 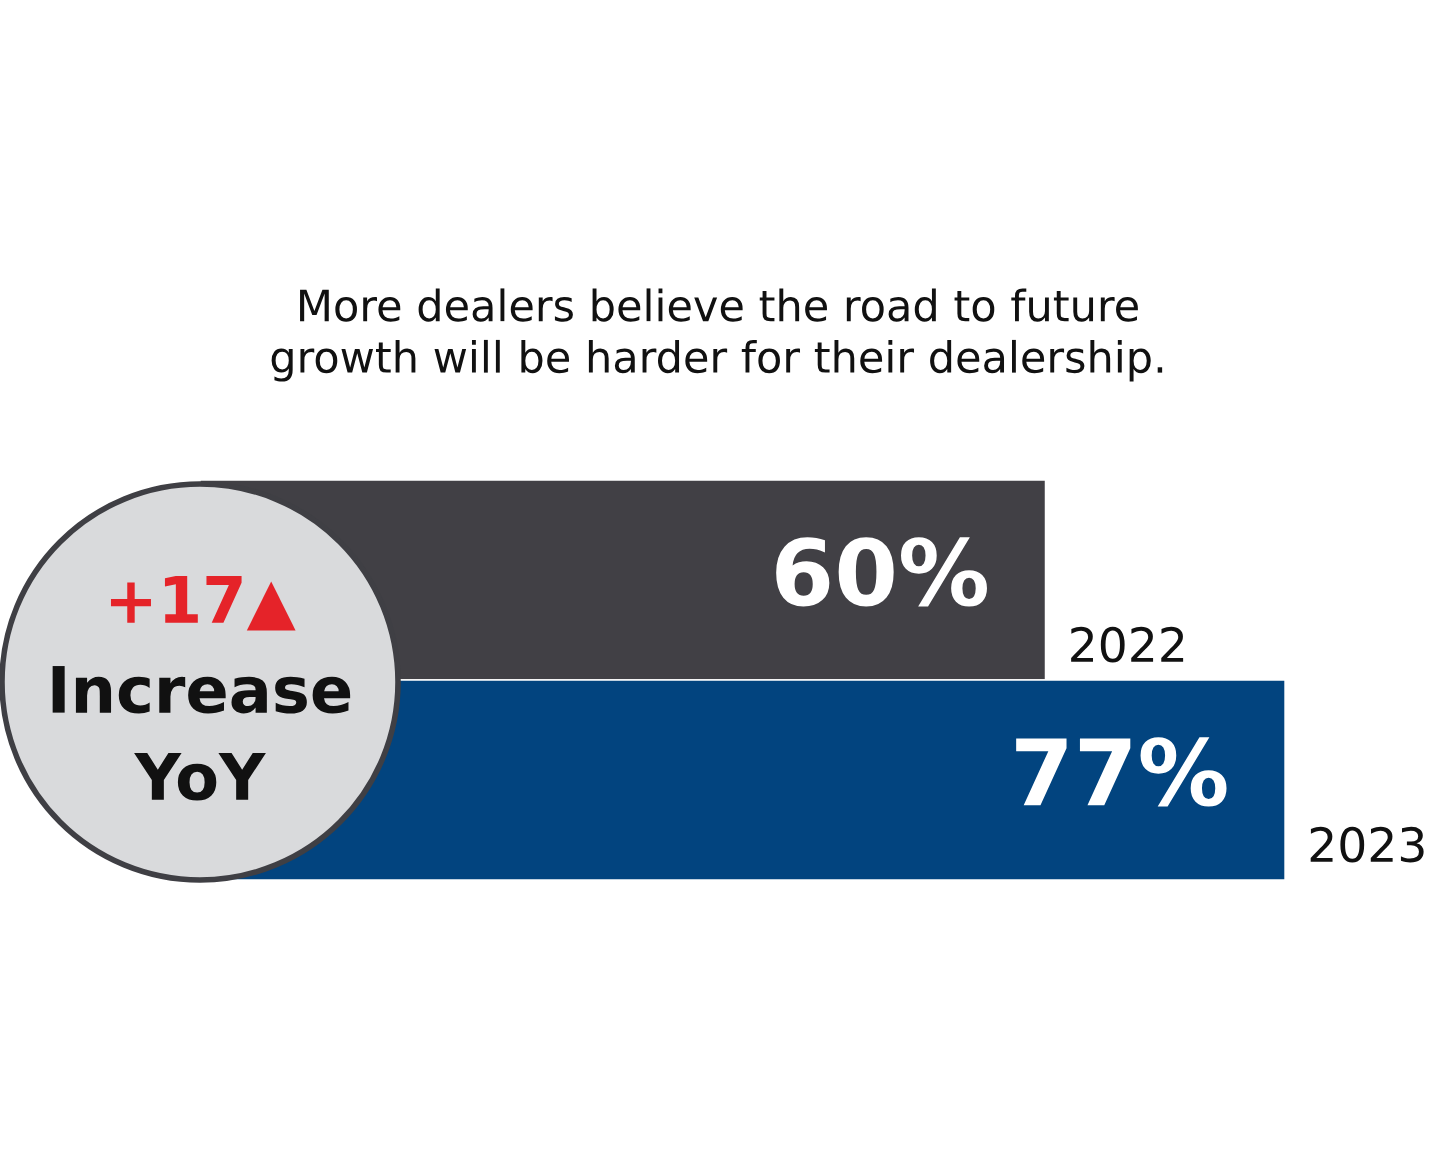 What do you see at coordinates (717, 335) in the screenshot?
I see `chart-title: More dealers believe the road to future growth will be harder for their dealership.` at bounding box center [717, 335].